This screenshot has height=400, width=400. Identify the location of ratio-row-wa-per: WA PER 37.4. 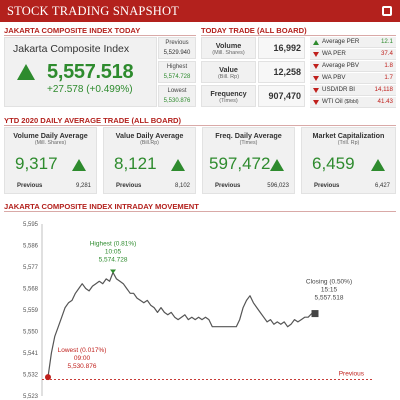
(353, 54).